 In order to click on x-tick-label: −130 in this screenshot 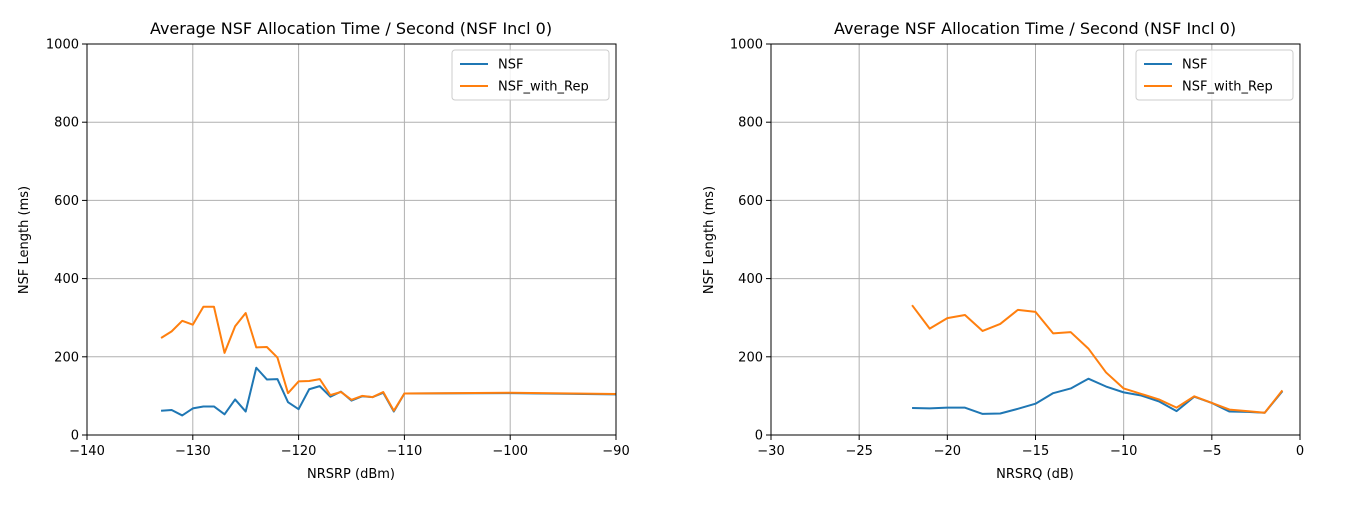, I will do `click(193, 451)`.